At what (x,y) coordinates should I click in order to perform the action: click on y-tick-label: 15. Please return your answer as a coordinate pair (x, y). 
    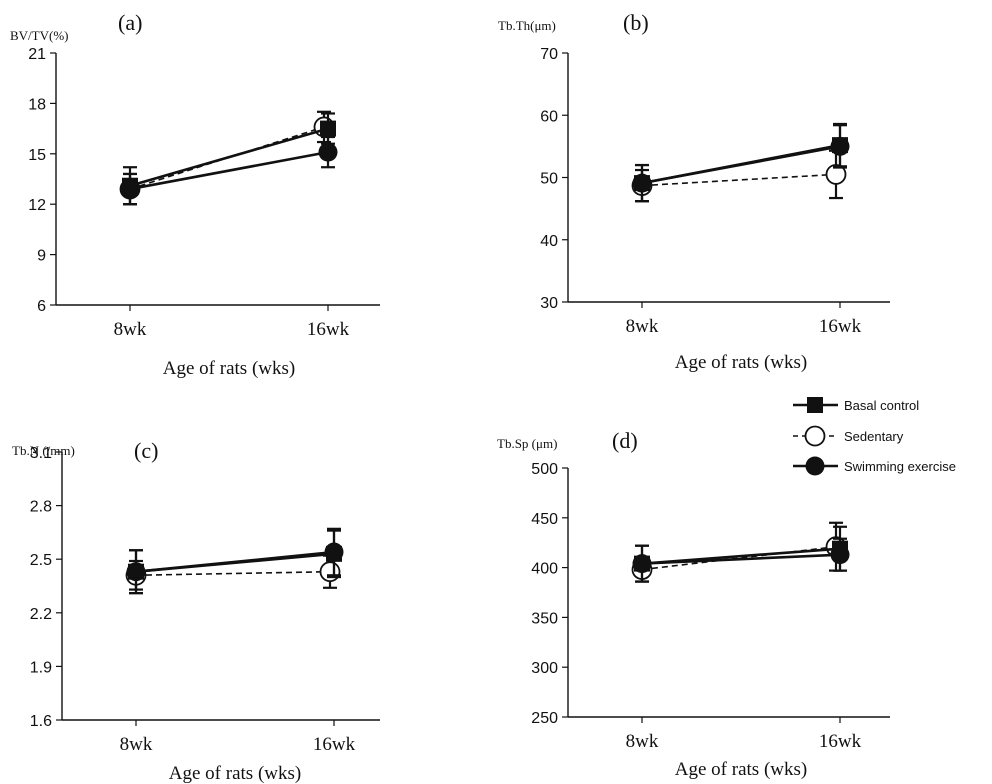
    Looking at the image, I should click on (37, 155).